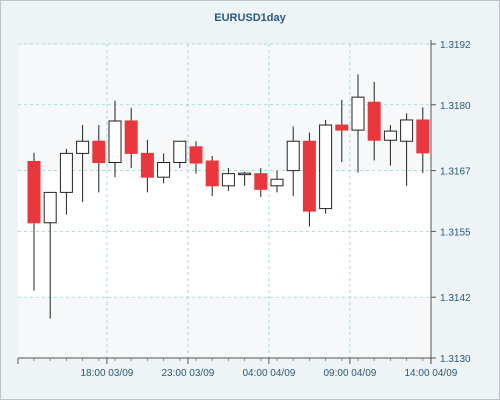 The width and height of the screenshot is (500, 400). Describe the element at coordinates (455, 172) in the screenshot. I see `y-tick-label: 1.3167` at that location.